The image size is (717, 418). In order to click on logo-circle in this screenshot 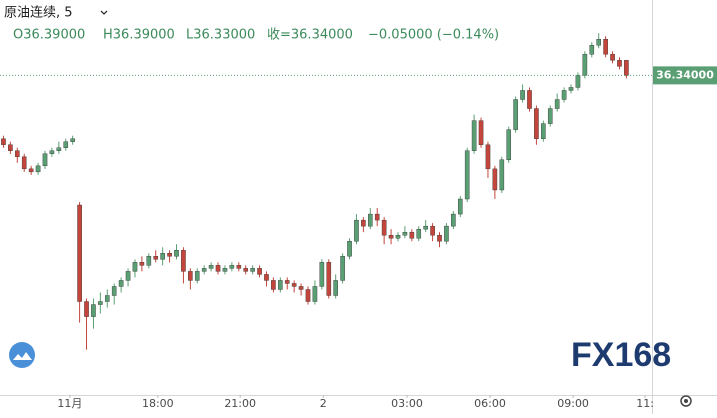, I will do `click(22, 355)`.